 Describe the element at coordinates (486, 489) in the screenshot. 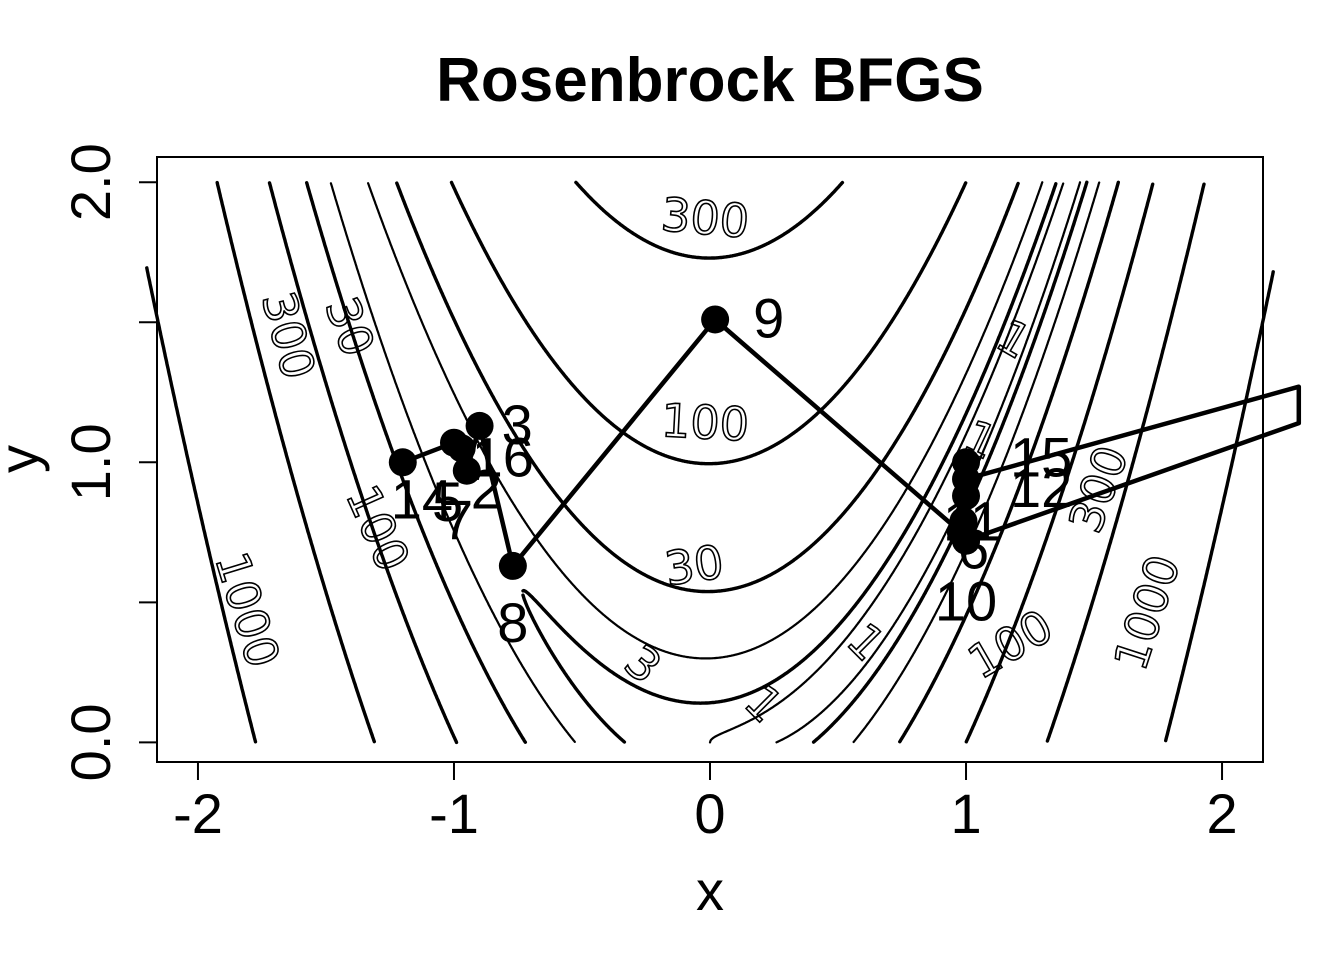

I see `iteration-label: 2` at that location.